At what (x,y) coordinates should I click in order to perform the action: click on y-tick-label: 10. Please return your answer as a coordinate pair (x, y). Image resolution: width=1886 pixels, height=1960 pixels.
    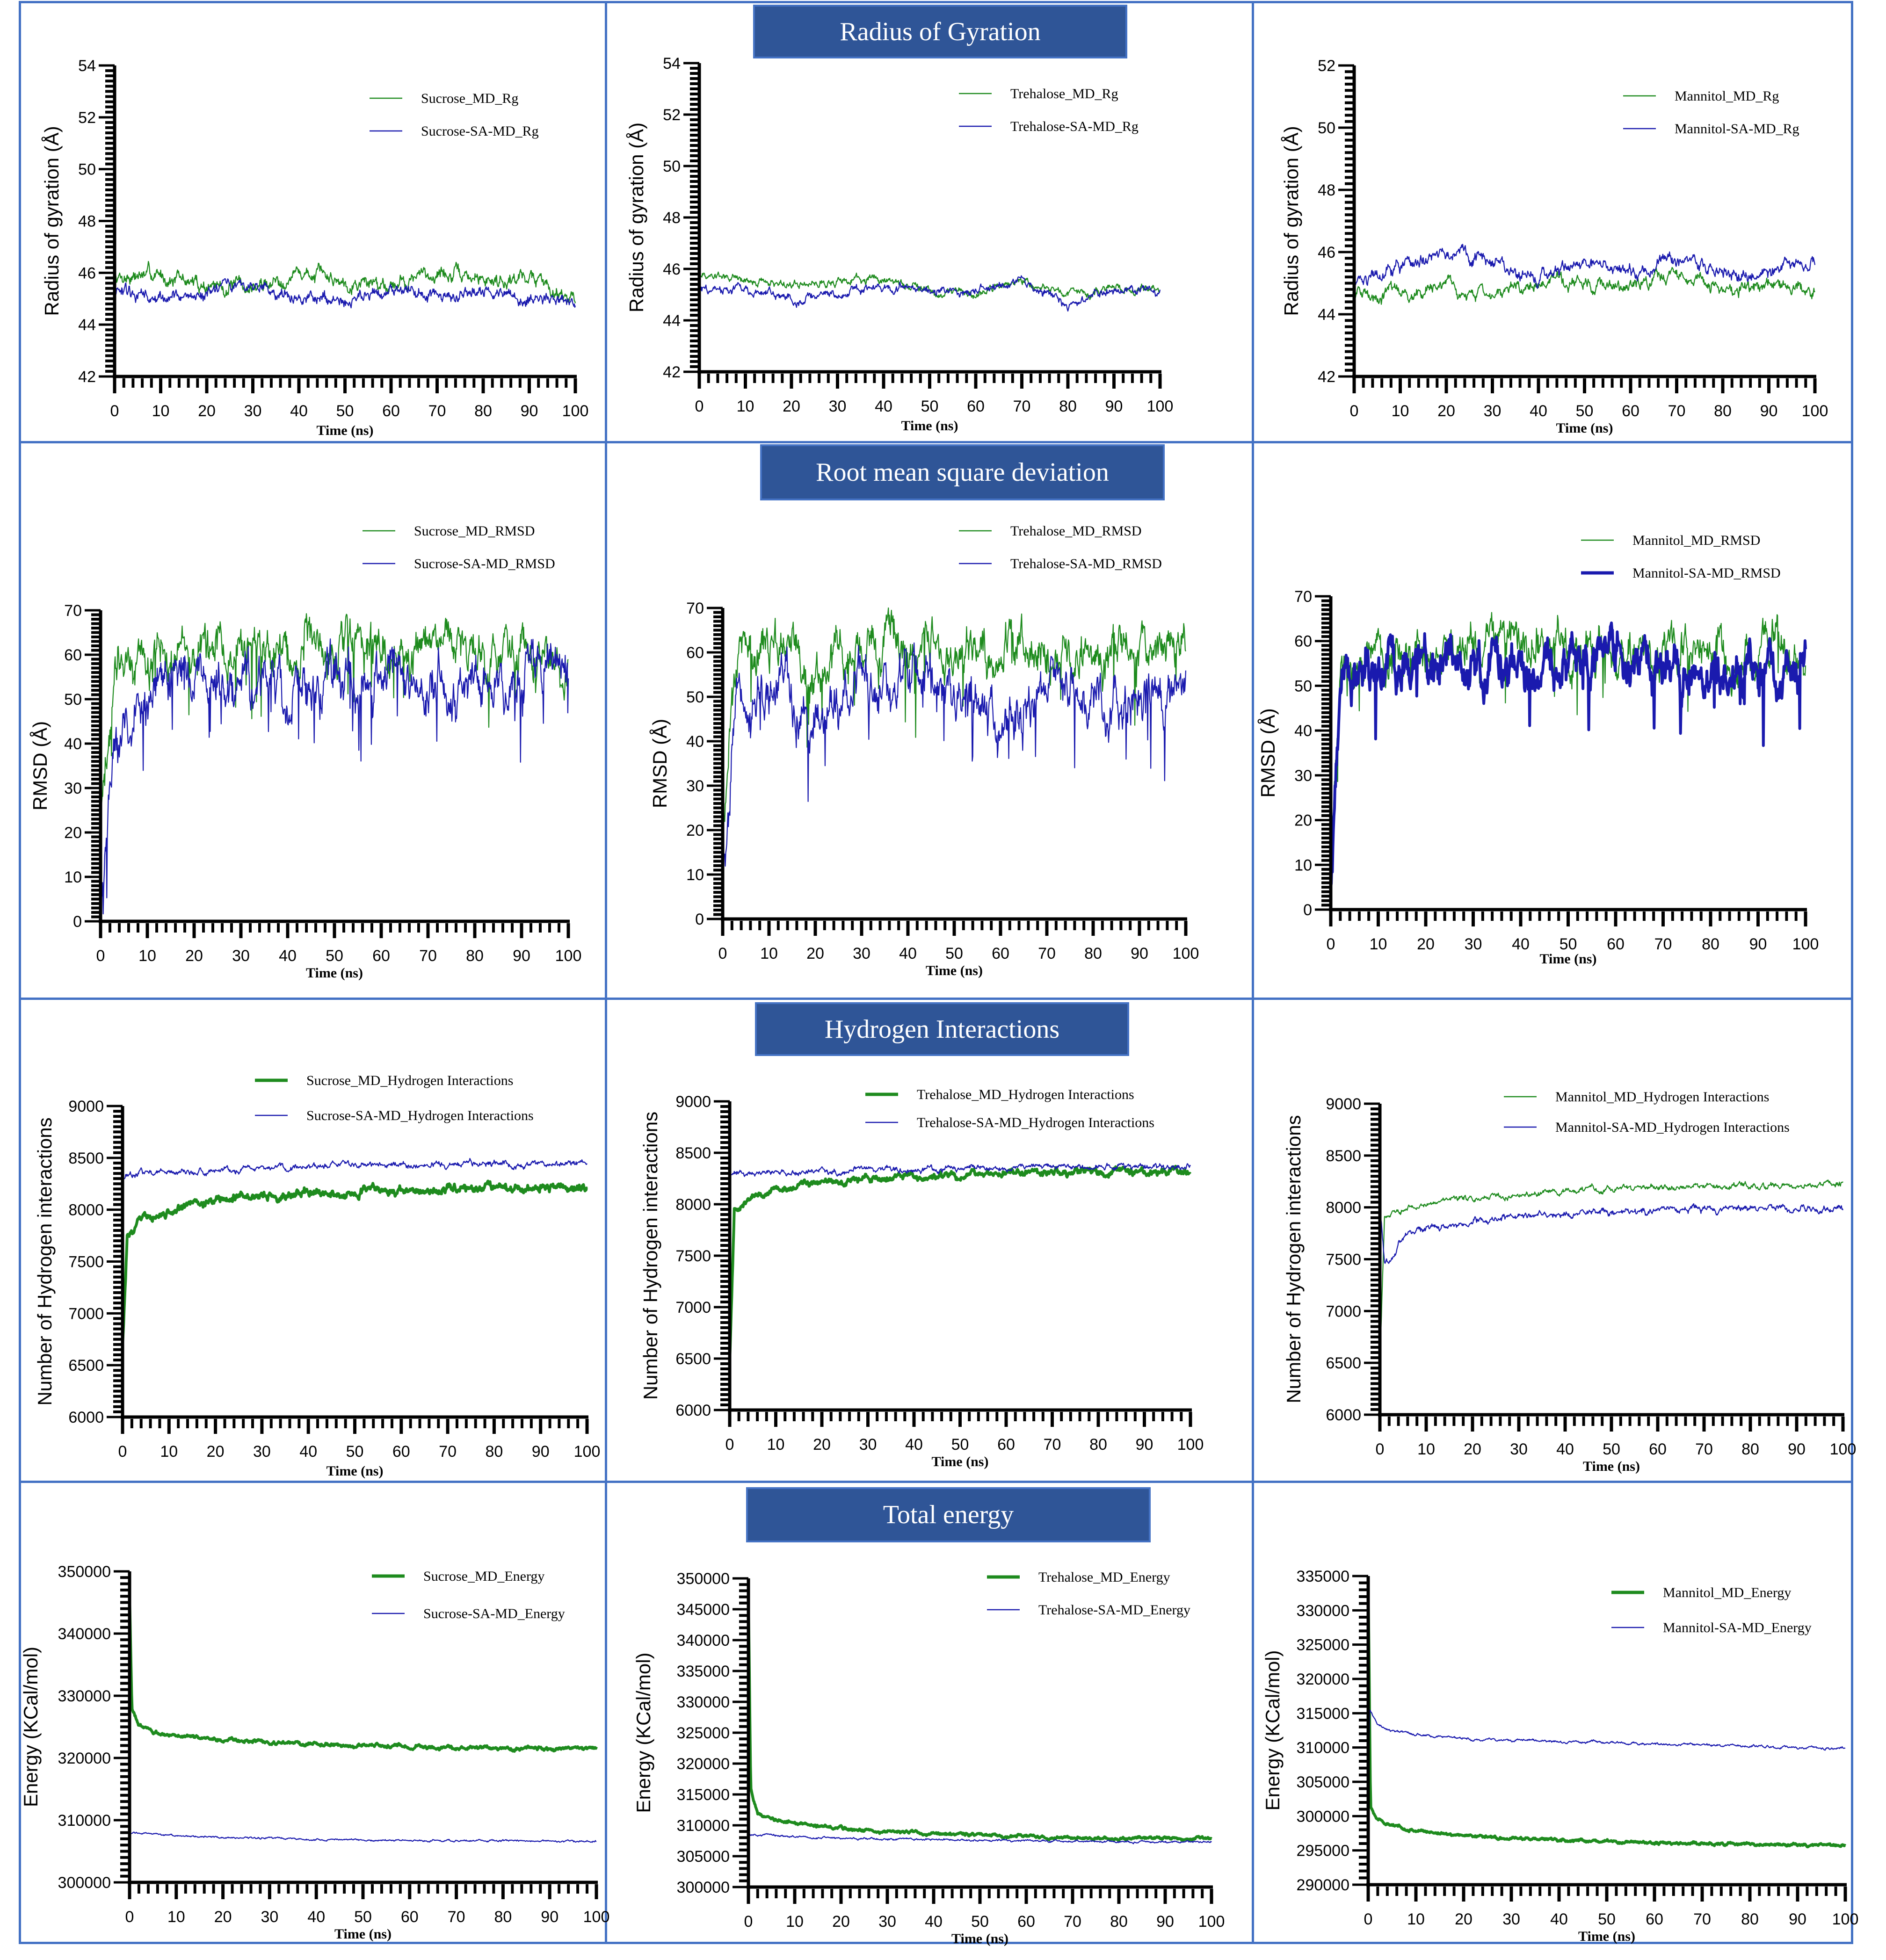
    Looking at the image, I should click on (1303, 865).